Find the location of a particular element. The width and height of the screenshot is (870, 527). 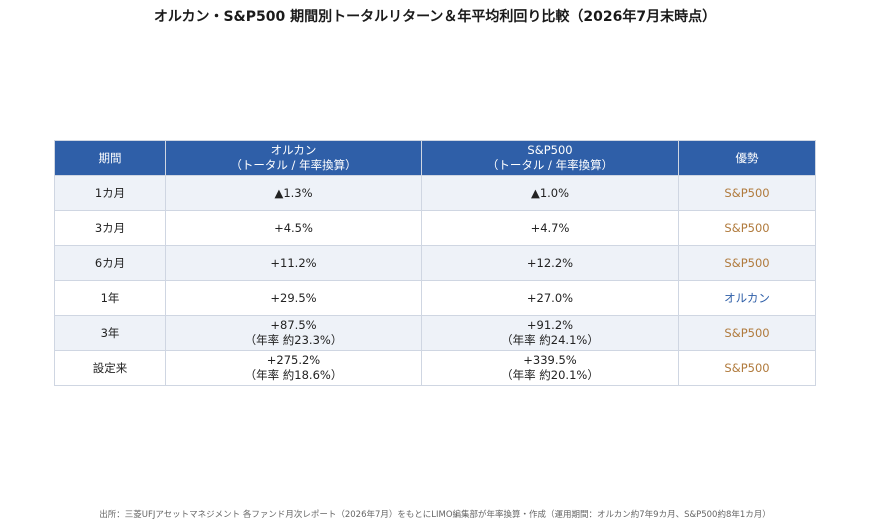

sp500-cell: +4.7% is located at coordinates (550, 228).